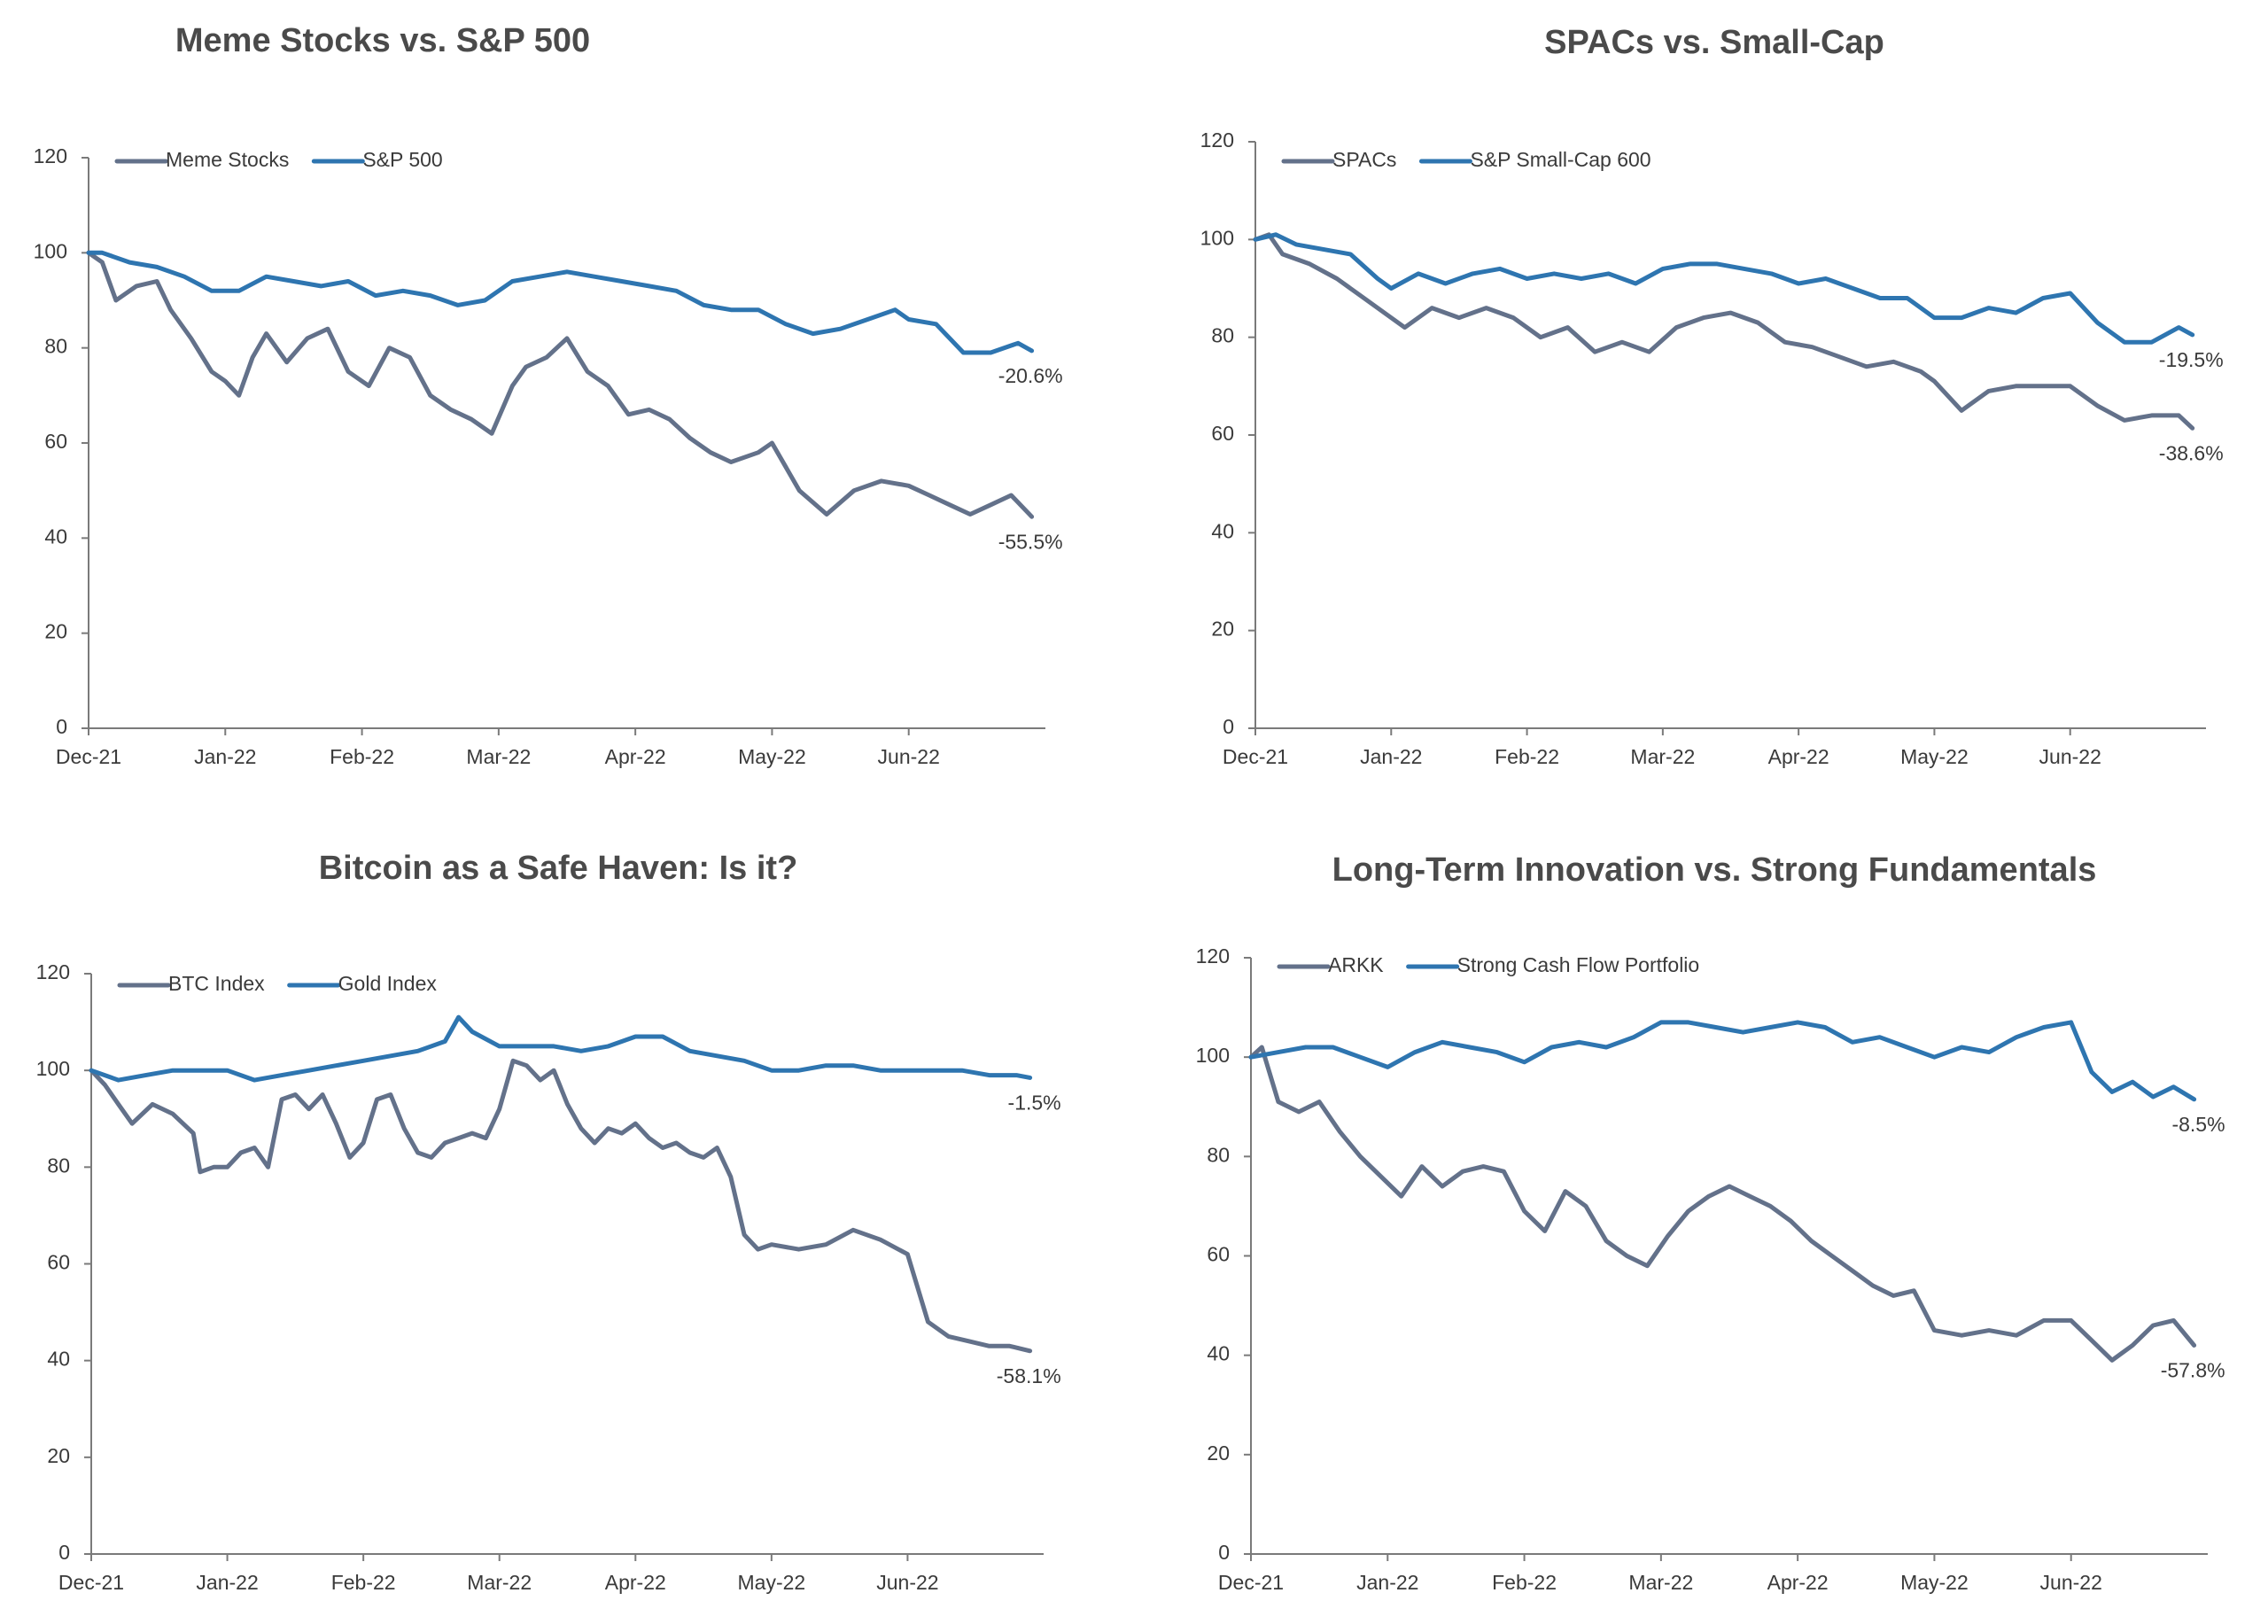 The height and width of the screenshot is (1624, 2268). I want to click on legend-item: Meme Stocks, so click(201, 159).